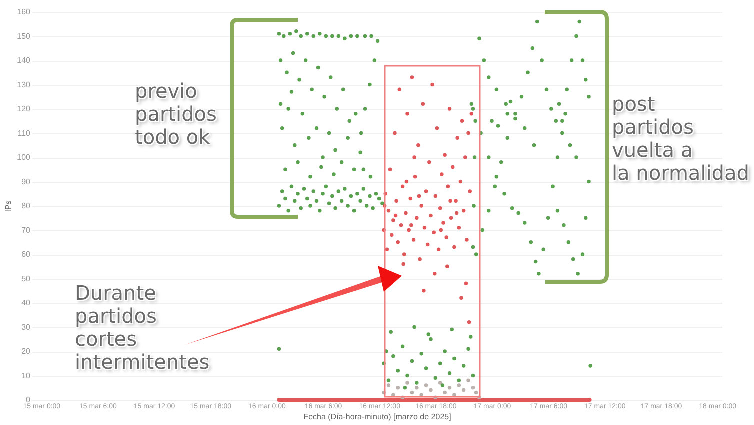  Describe the element at coordinates (24, 85) in the screenshot. I see `y-tick-label: 130` at that location.